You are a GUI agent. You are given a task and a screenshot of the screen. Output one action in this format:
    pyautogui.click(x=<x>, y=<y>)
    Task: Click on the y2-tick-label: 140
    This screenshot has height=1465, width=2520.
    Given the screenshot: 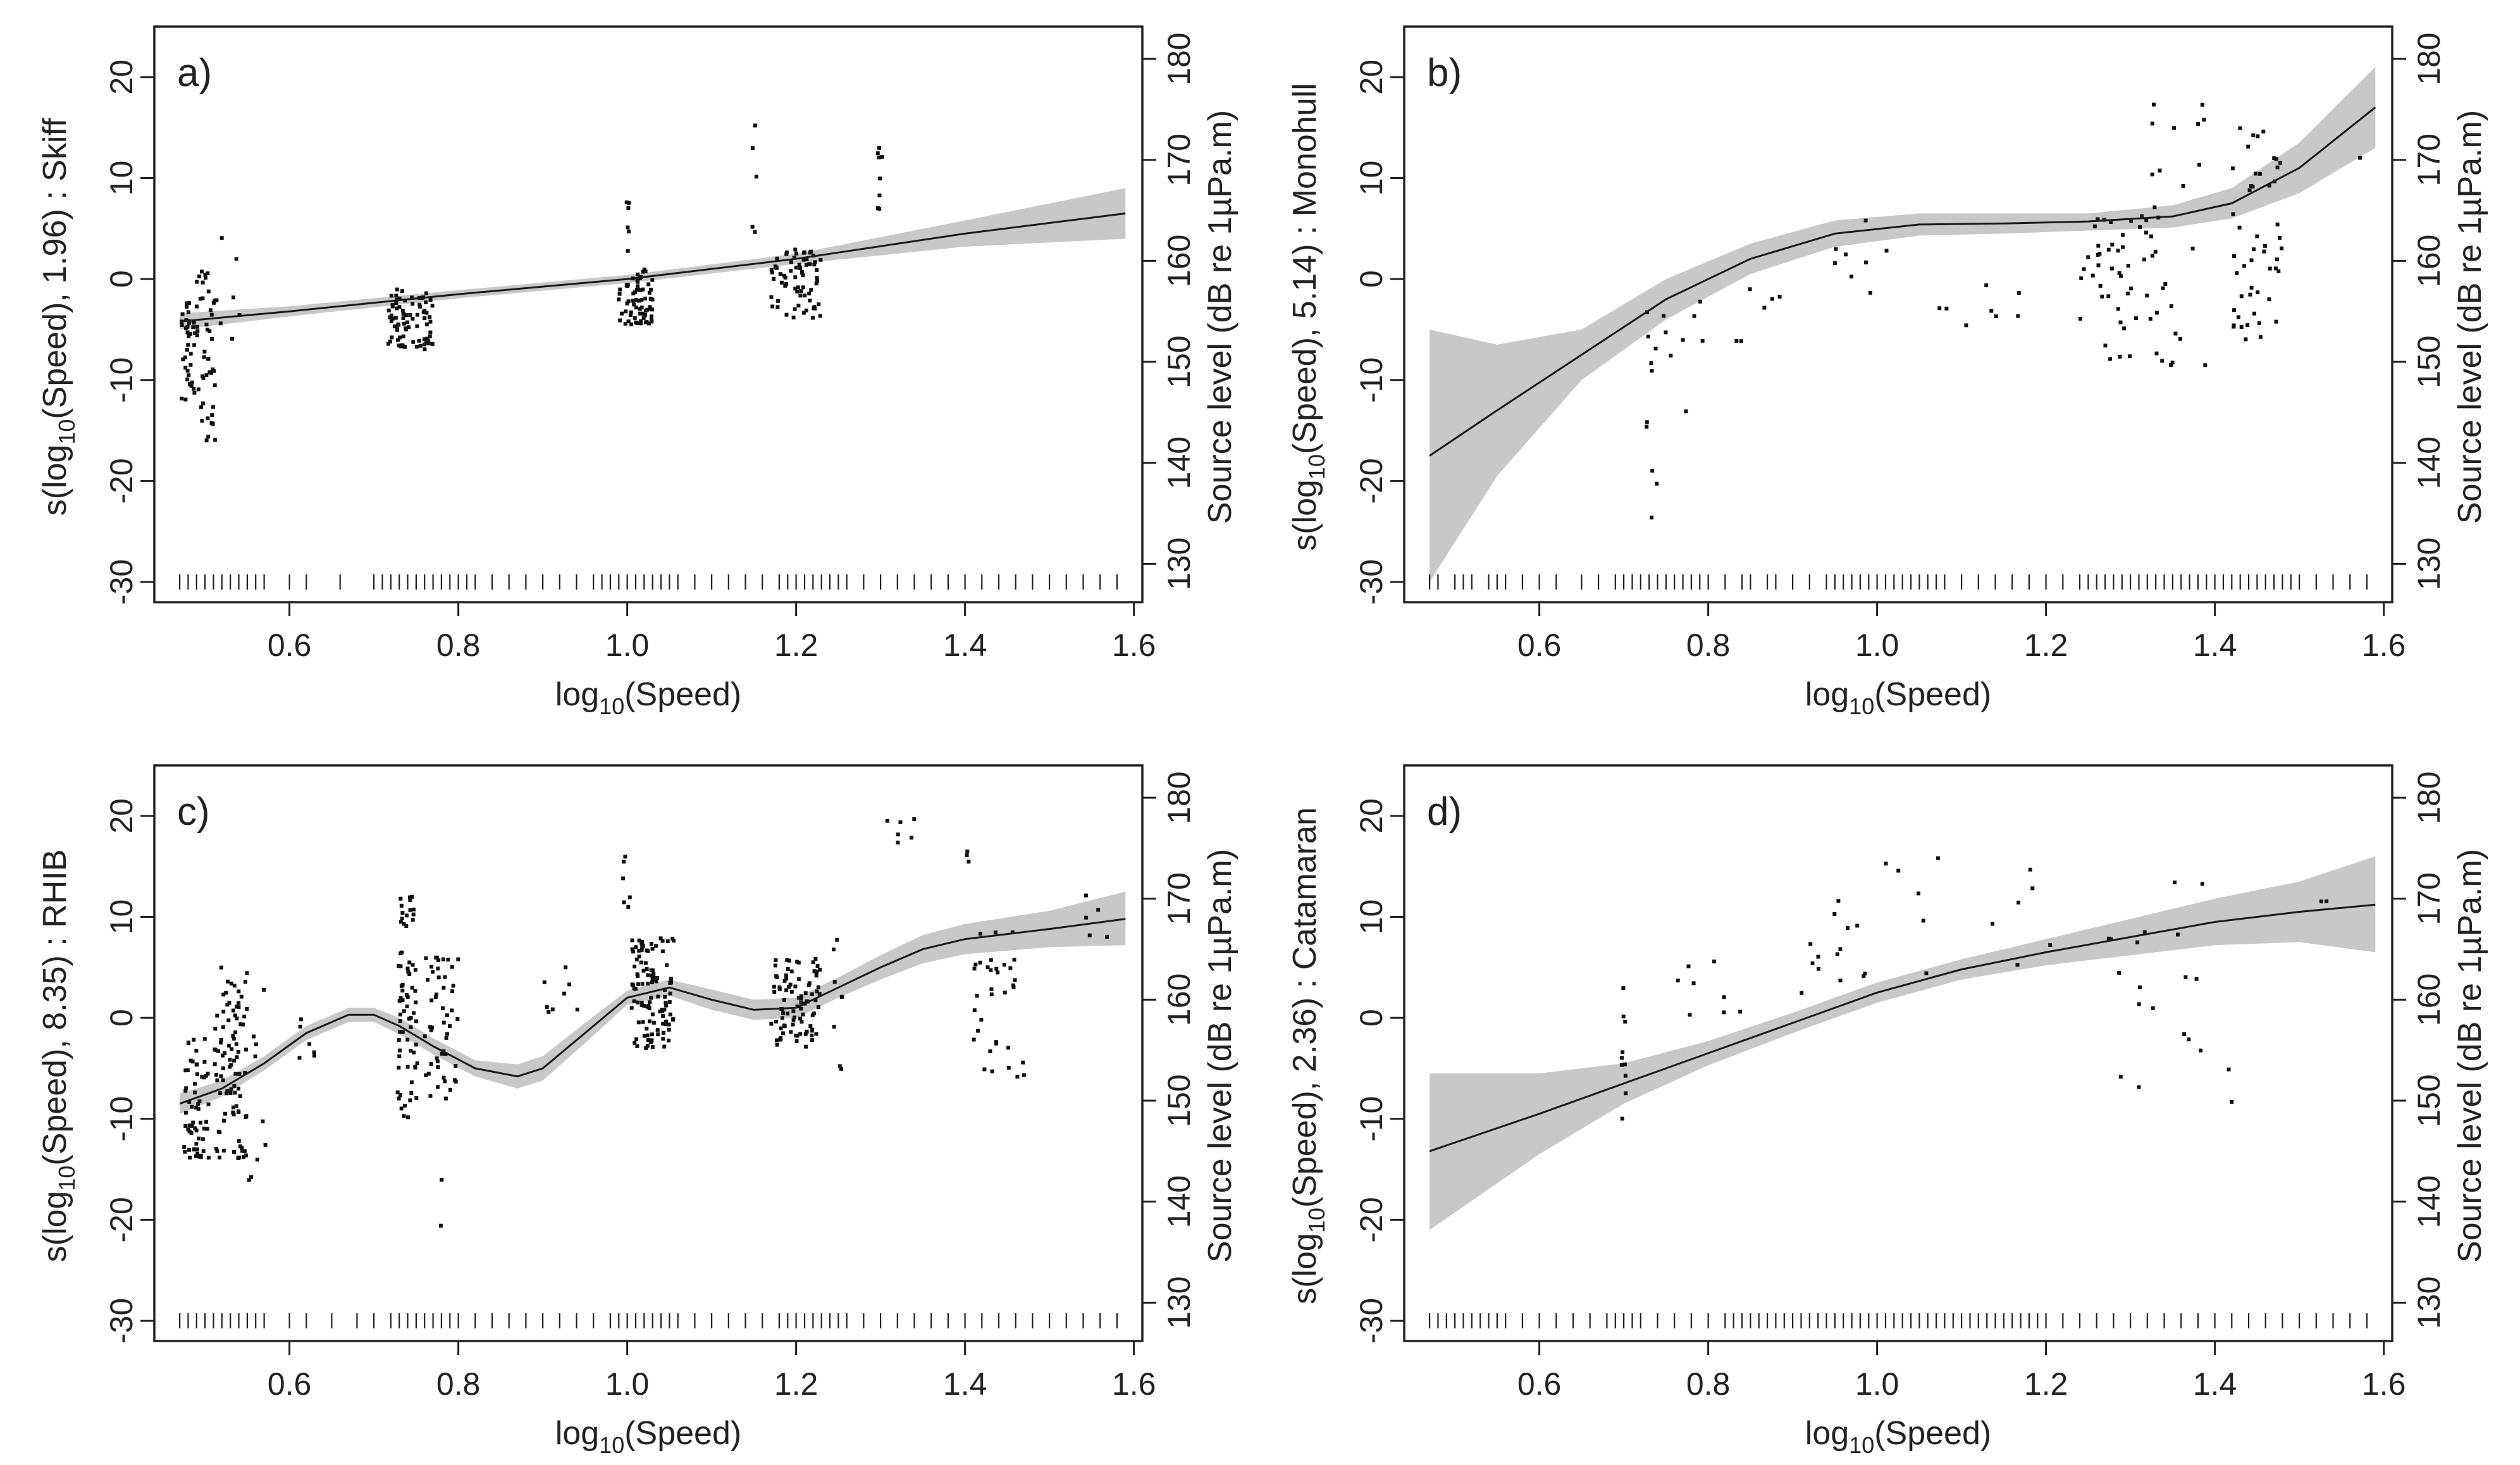 What is the action you would take?
    pyautogui.click(x=2429, y=1201)
    